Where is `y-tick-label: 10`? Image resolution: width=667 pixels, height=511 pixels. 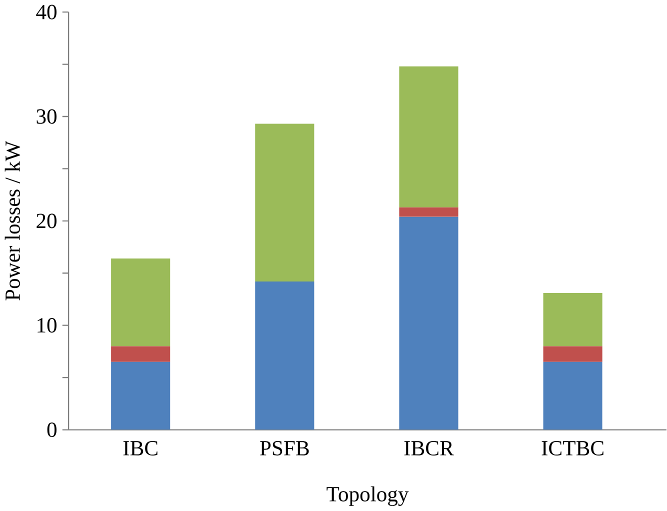 y-tick-label: 10 is located at coordinates (47, 325).